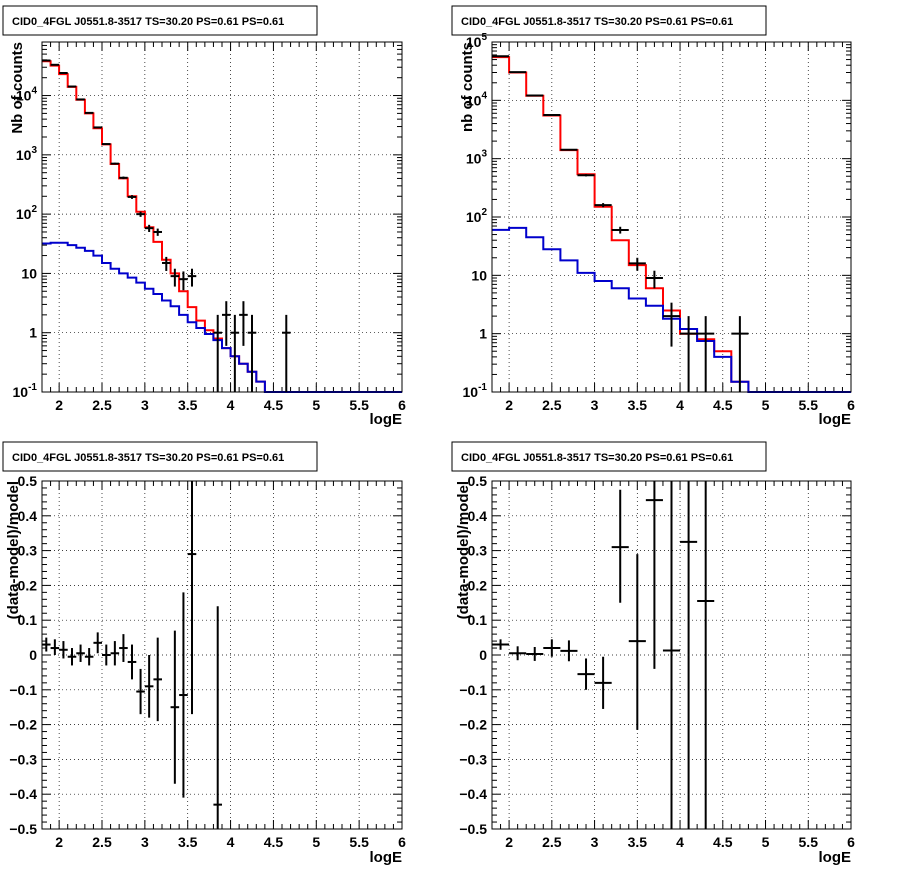  What do you see at coordinates (13, 550) in the screenshot?
I see `y-axis-label: (data-model)/model` at bounding box center [13, 550].